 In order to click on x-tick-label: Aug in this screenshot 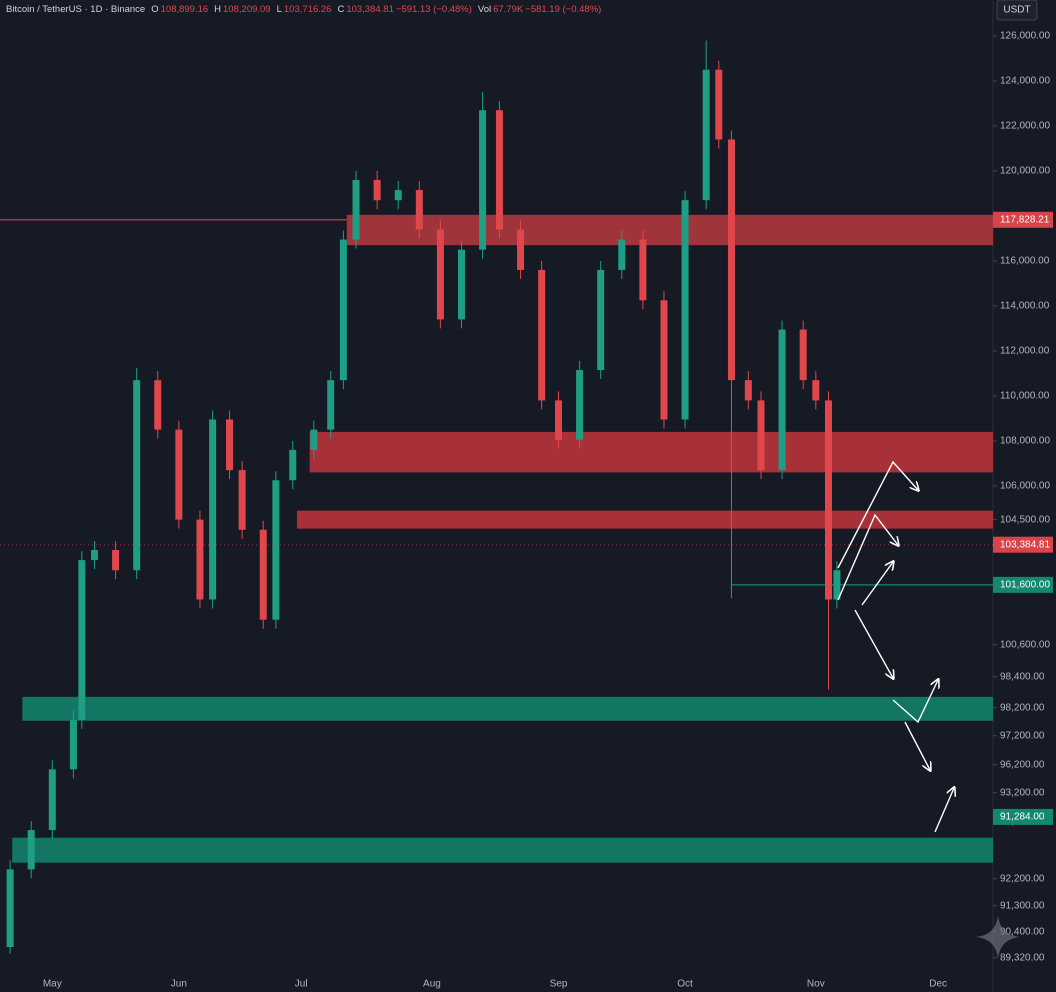, I will do `click(432, 984)`.